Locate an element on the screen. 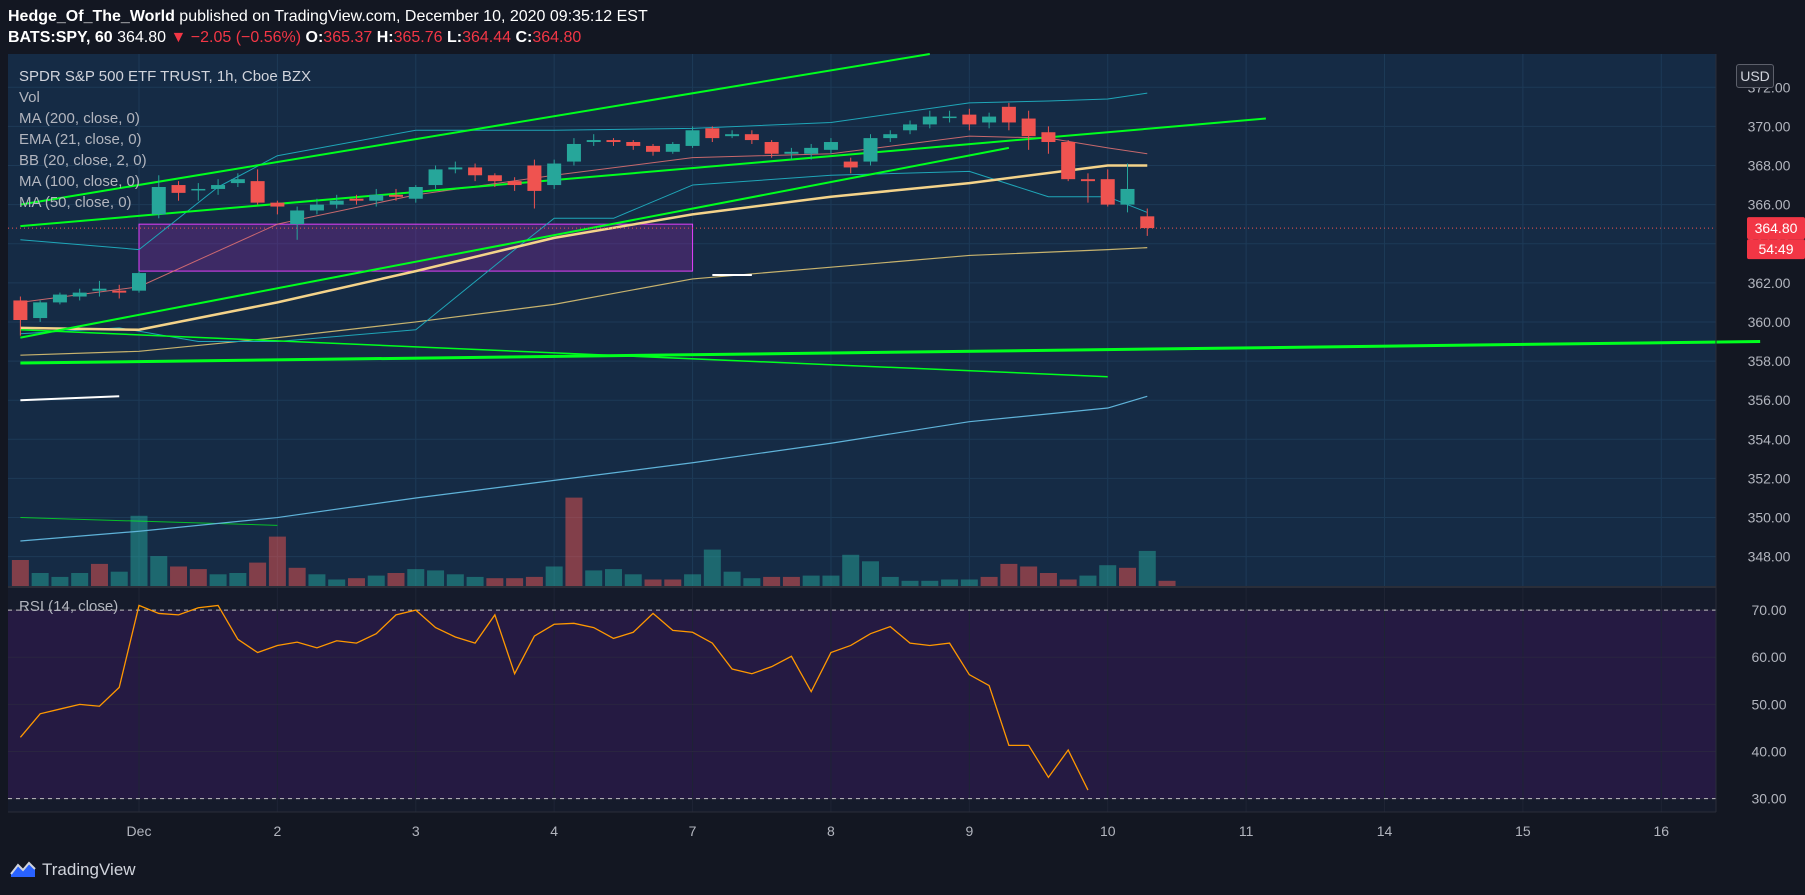  rsi-tick-label: 50.00 is located at coordinates (1768, 704).